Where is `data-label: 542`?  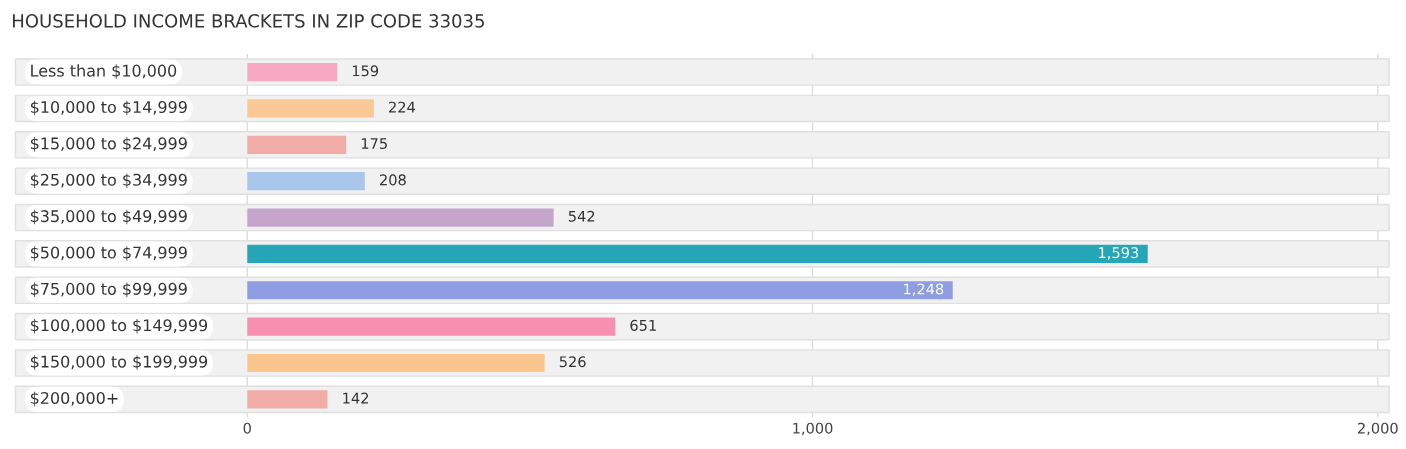
data-label: 542 is located at coordinates (581, 216).